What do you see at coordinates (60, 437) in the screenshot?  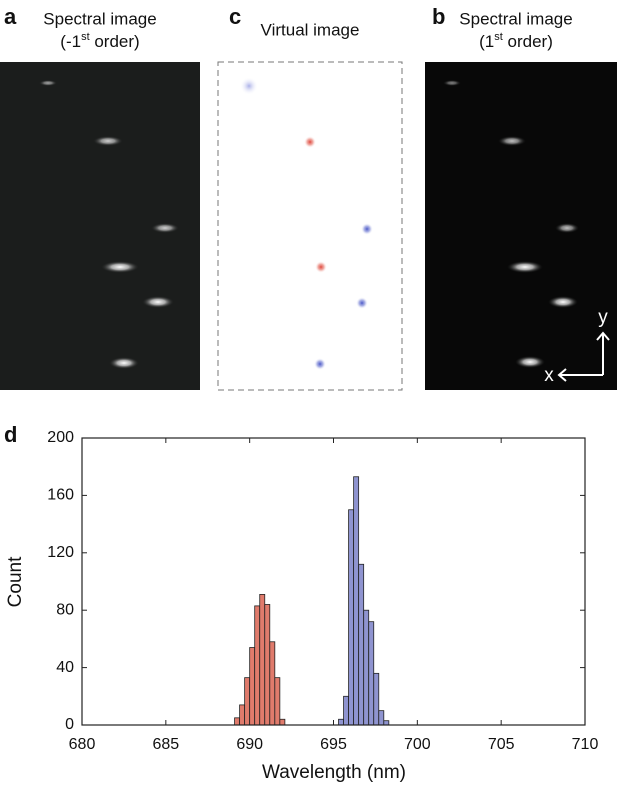 I see `y-tick-label: 200` at bounding box center [60, 437].